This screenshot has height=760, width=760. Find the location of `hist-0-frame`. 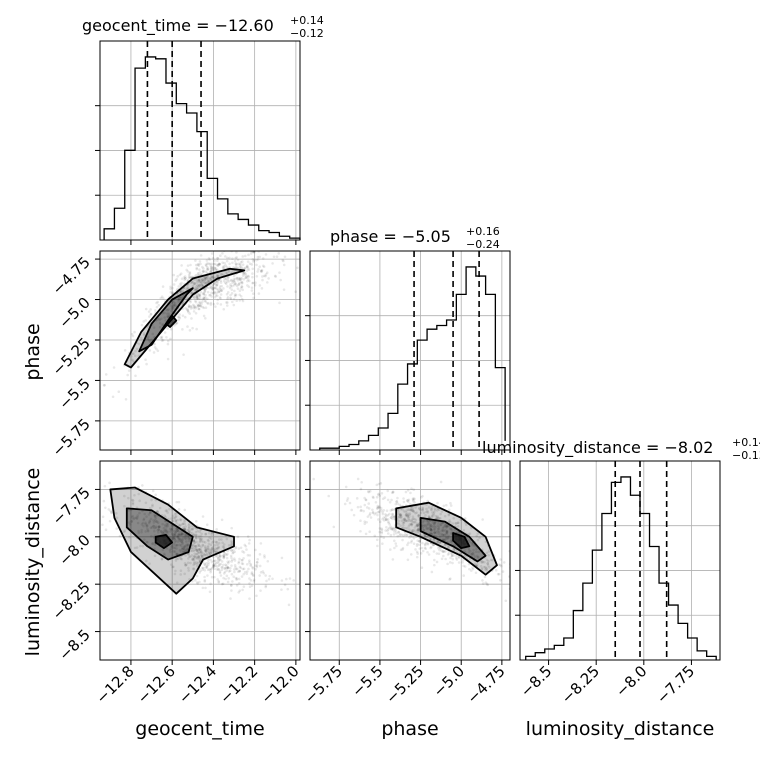

hist-0-frame is located at coordinates (200, 140).